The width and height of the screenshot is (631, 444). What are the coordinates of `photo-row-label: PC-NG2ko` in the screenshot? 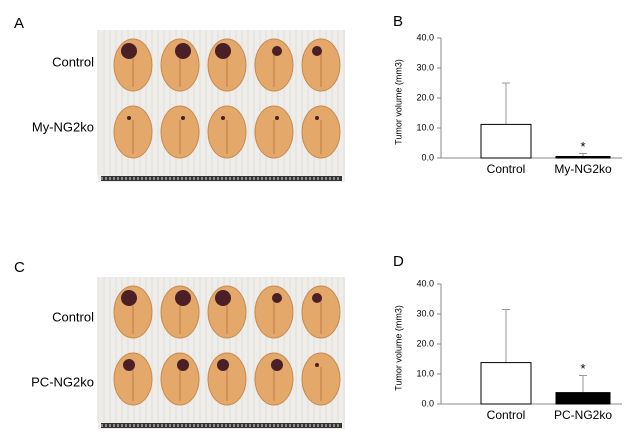 It's located at (62, 381).